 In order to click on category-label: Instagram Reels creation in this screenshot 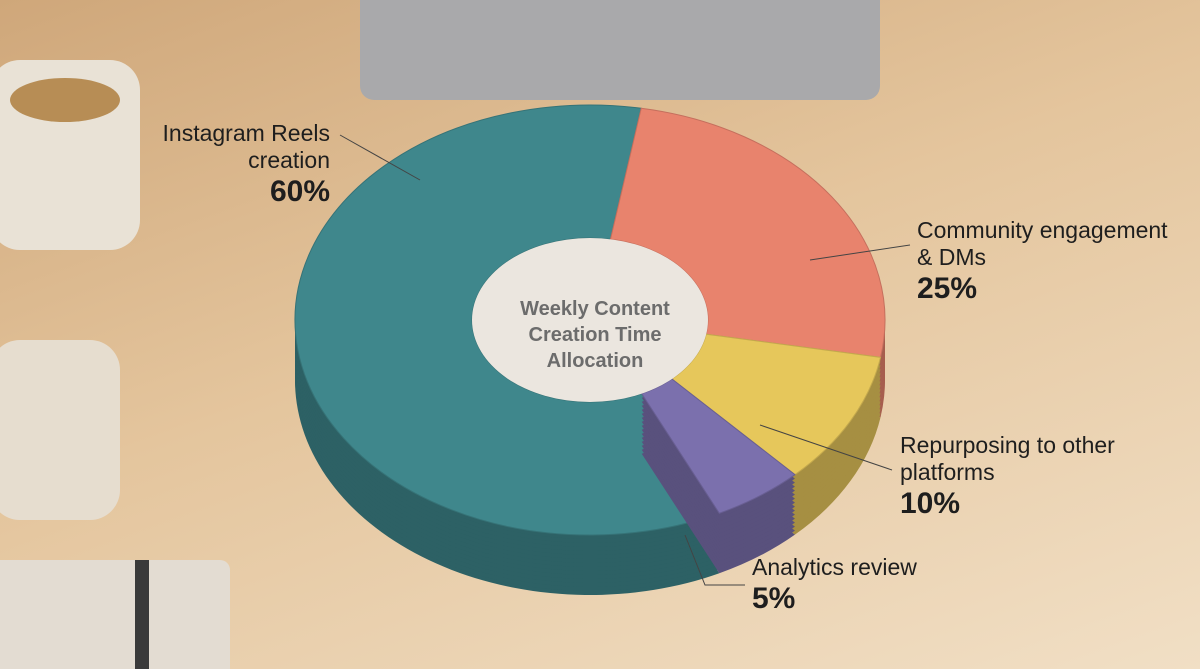, I will do `click(246, 146)`.